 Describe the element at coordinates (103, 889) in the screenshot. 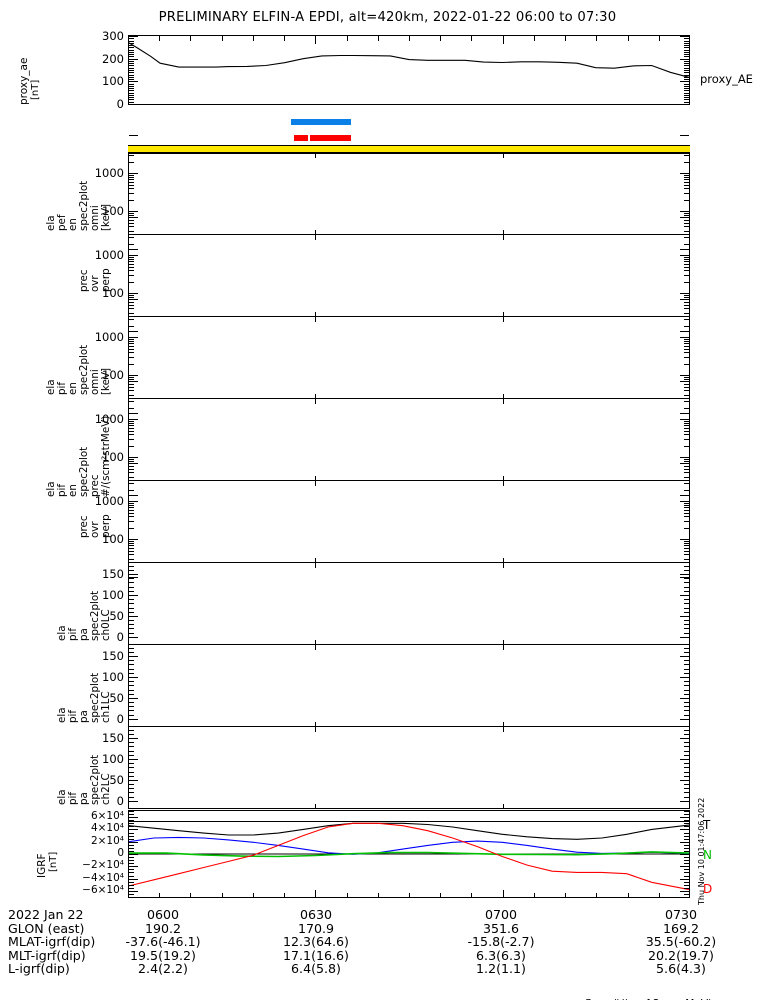

I see `y-tick-label: −6×10⁴` at that location.